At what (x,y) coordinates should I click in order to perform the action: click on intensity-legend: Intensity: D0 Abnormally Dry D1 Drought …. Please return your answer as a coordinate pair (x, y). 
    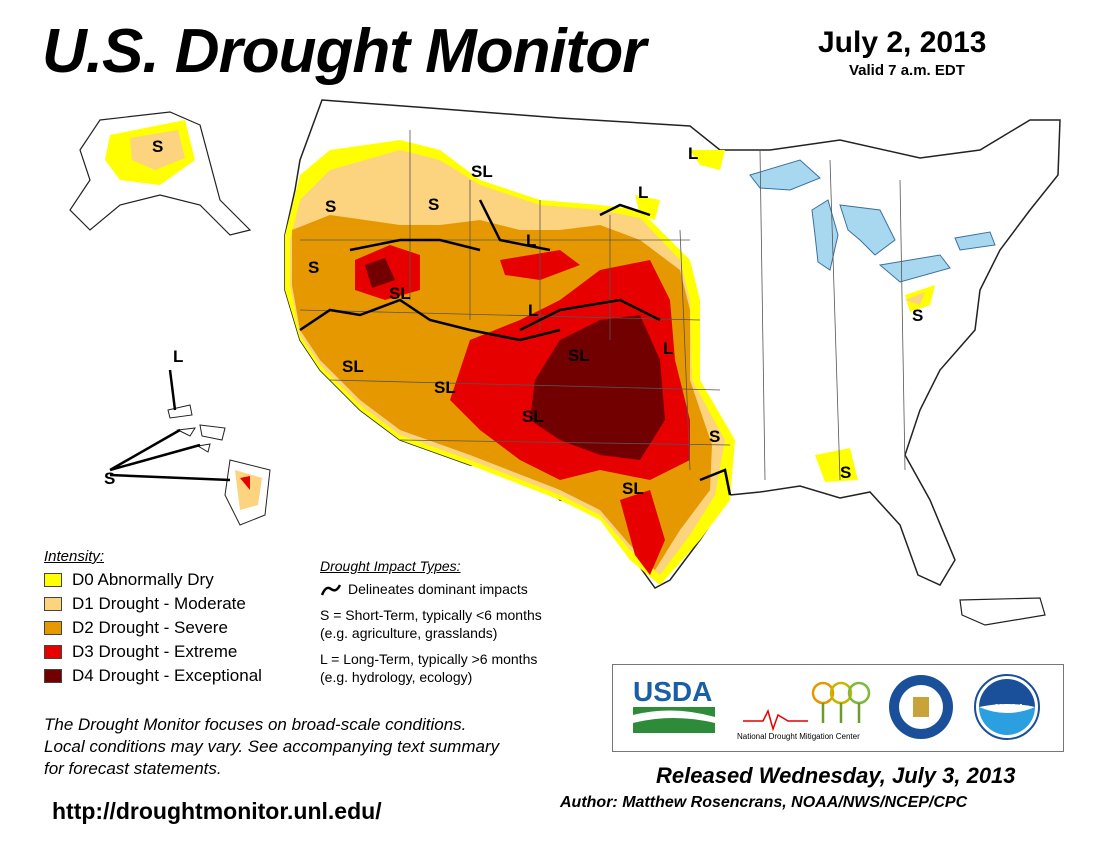
    Looking at the image, I should click on (184, 618).